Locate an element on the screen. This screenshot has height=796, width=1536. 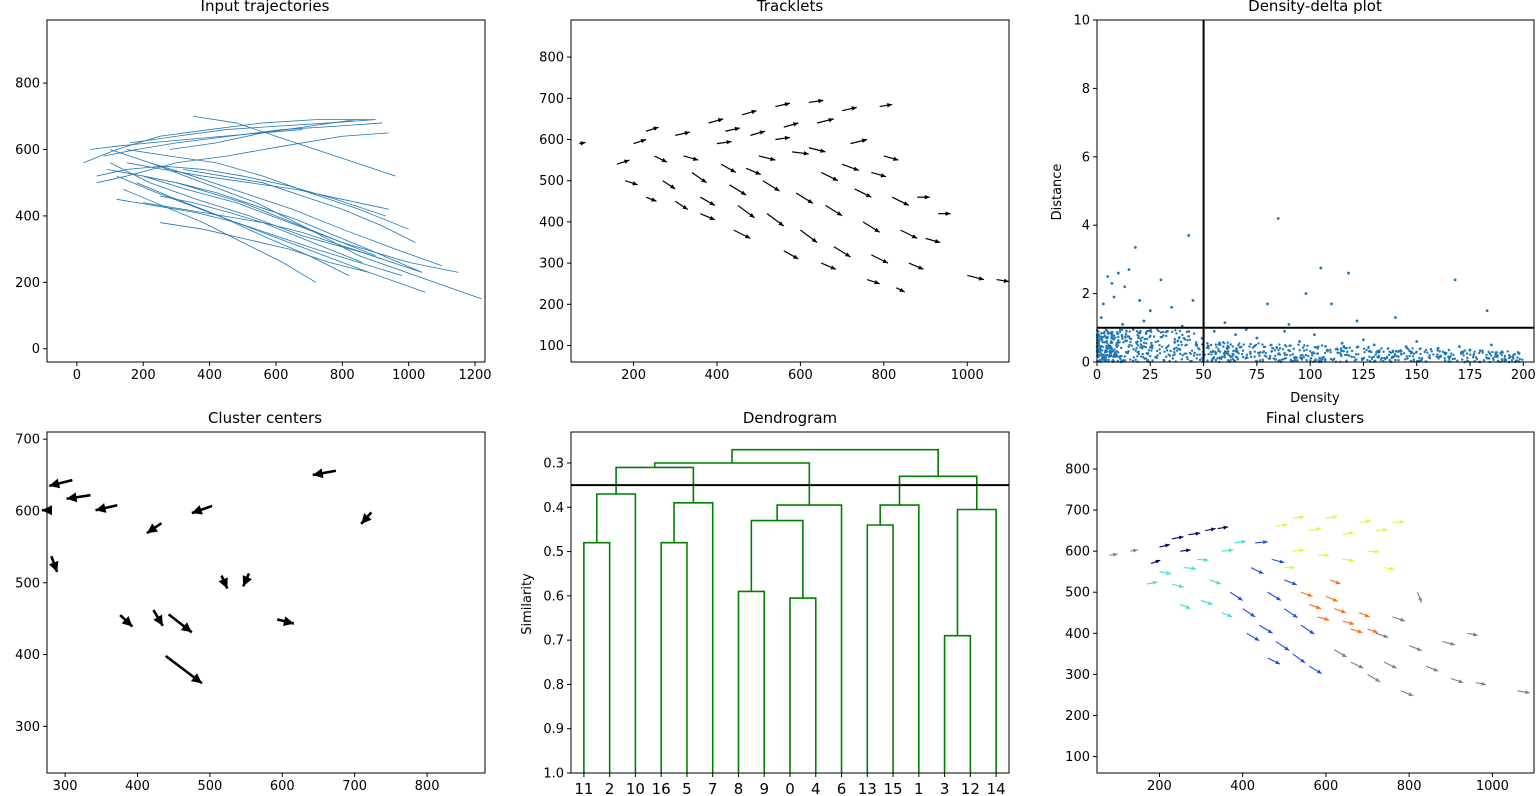
dendrogram-leaf-label: 10 is located at coordinates (635, 788).